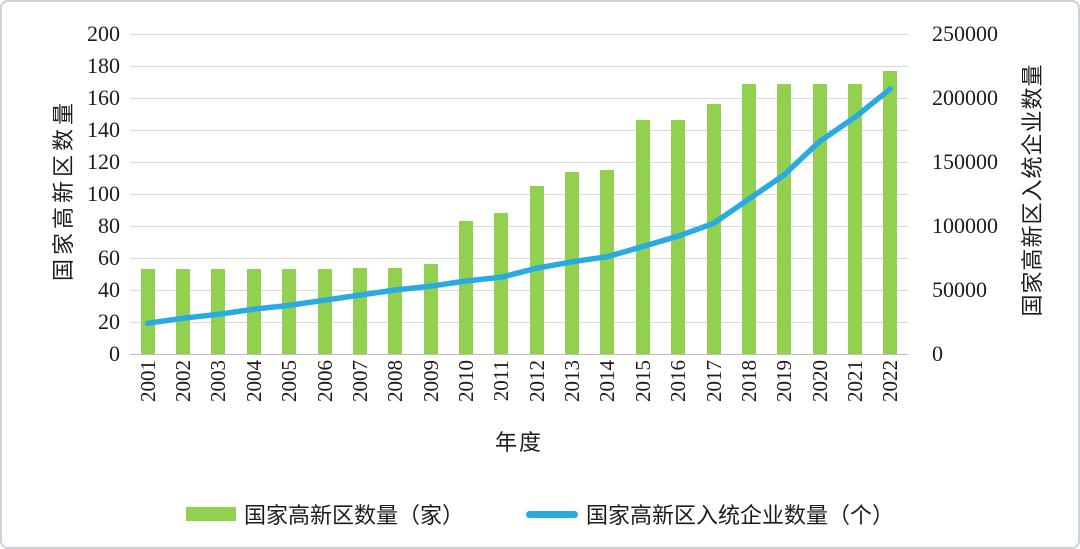 This screenshot has width=1080, height=549. What do you see at coordinates (183, 381) in the screenshot?
I see `x-tick-label-2002: 2002` at bounding box center [183, 381].